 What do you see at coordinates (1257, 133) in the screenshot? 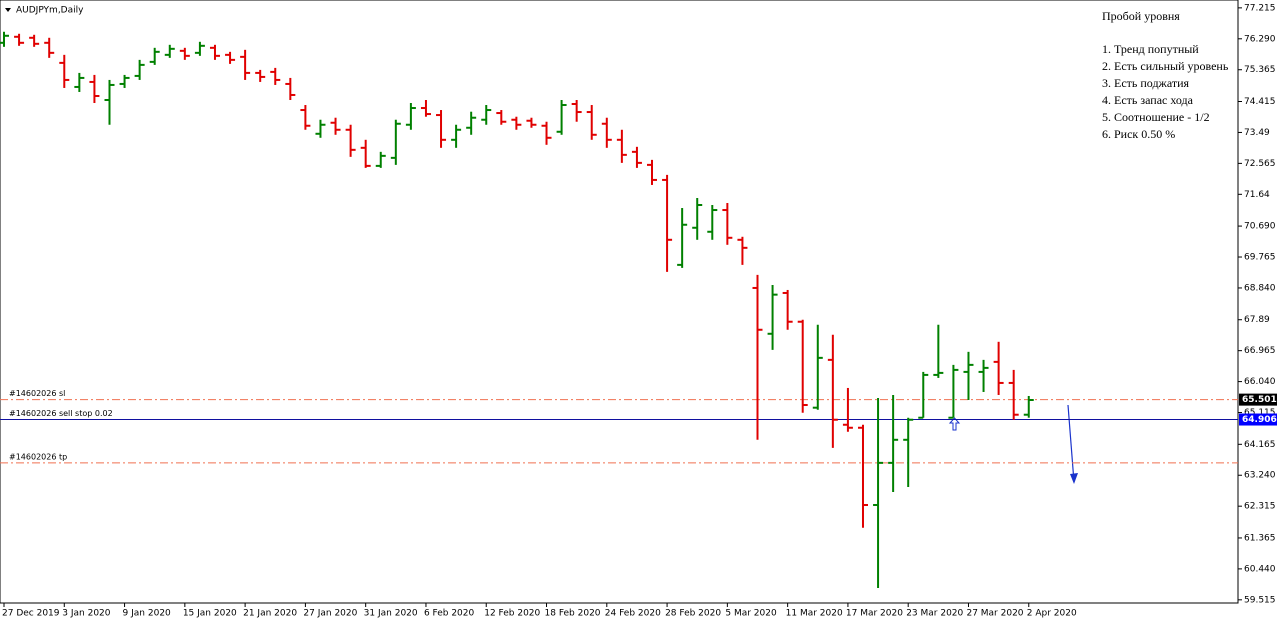
I see `y-tick-label: 73.49` at bounding box center [1257, 133].